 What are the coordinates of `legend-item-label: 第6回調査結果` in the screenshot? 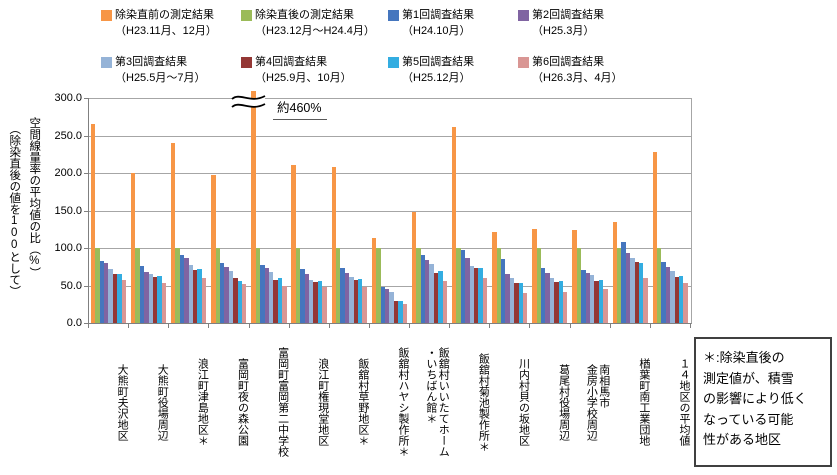 It's located at (568, 61).